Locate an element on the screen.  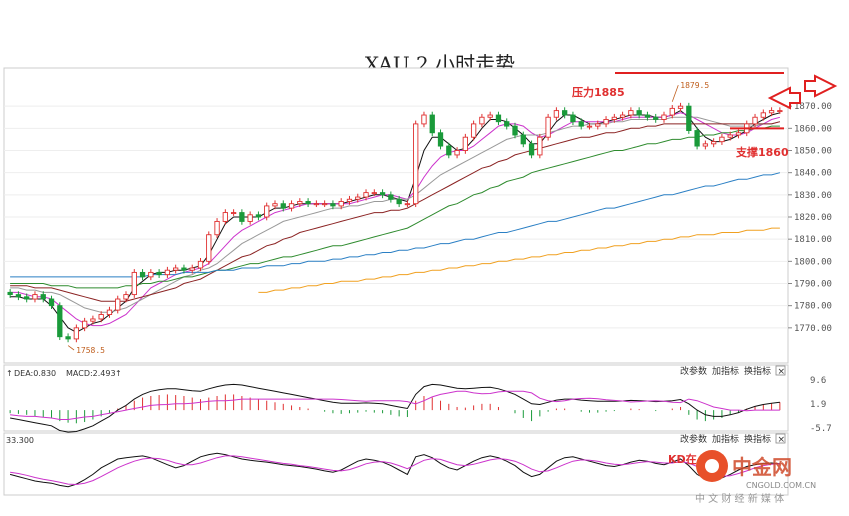
macd-panel-frame is located at coordinates (396, 398).